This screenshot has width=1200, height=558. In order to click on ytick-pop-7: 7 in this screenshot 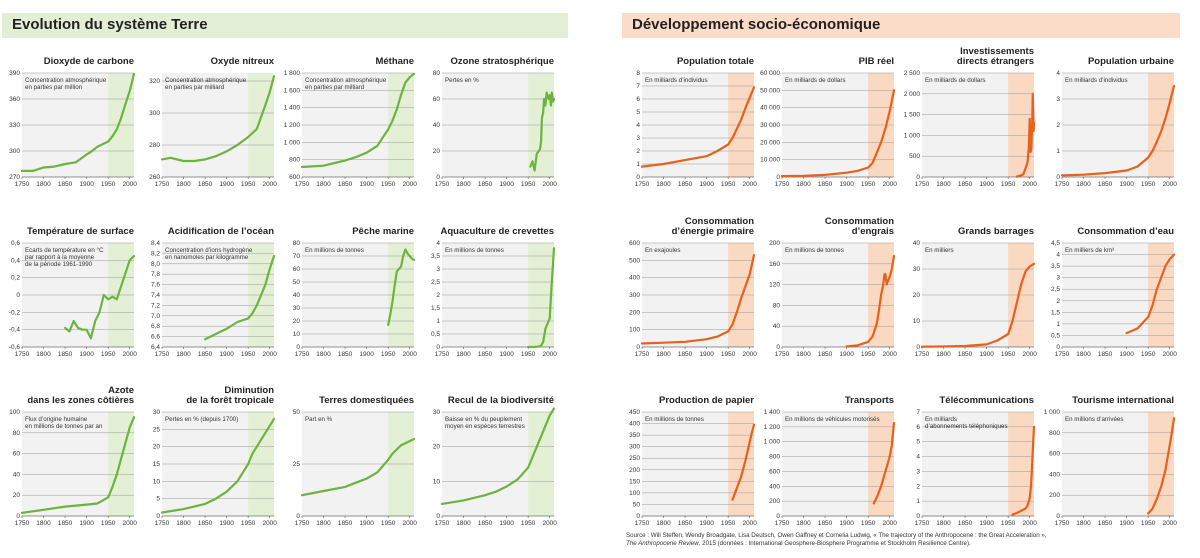, I will do `click(638, 86)`.